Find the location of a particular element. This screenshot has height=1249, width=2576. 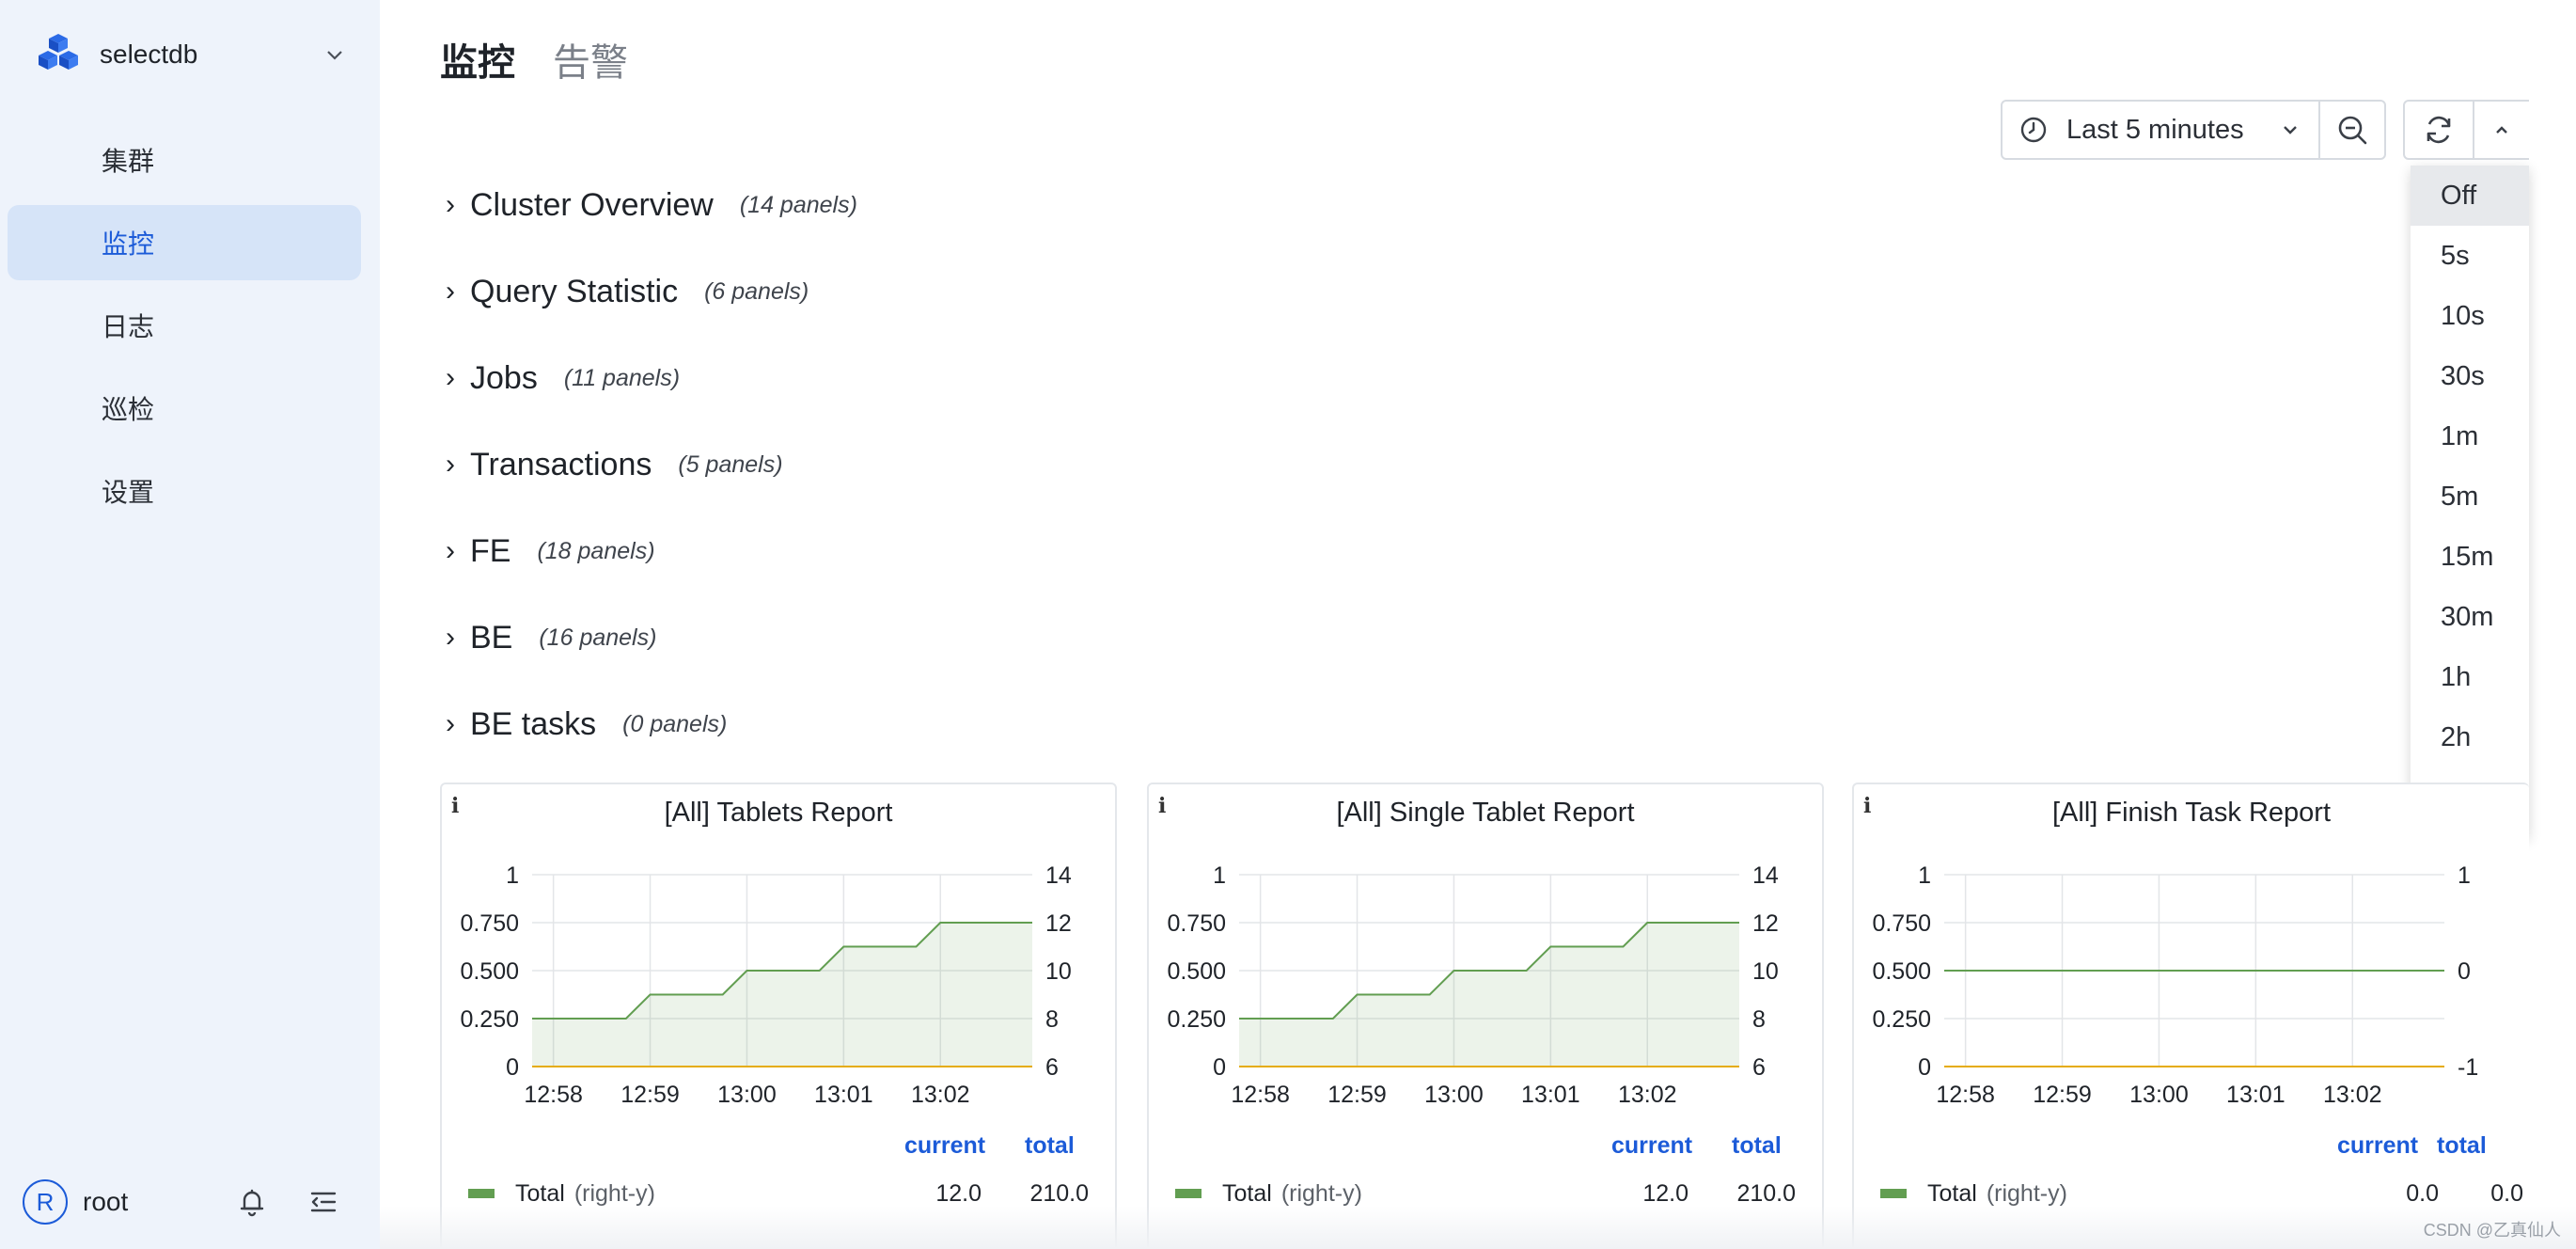

menu-item-1m: 1m is located at coordinates (2460, 436).